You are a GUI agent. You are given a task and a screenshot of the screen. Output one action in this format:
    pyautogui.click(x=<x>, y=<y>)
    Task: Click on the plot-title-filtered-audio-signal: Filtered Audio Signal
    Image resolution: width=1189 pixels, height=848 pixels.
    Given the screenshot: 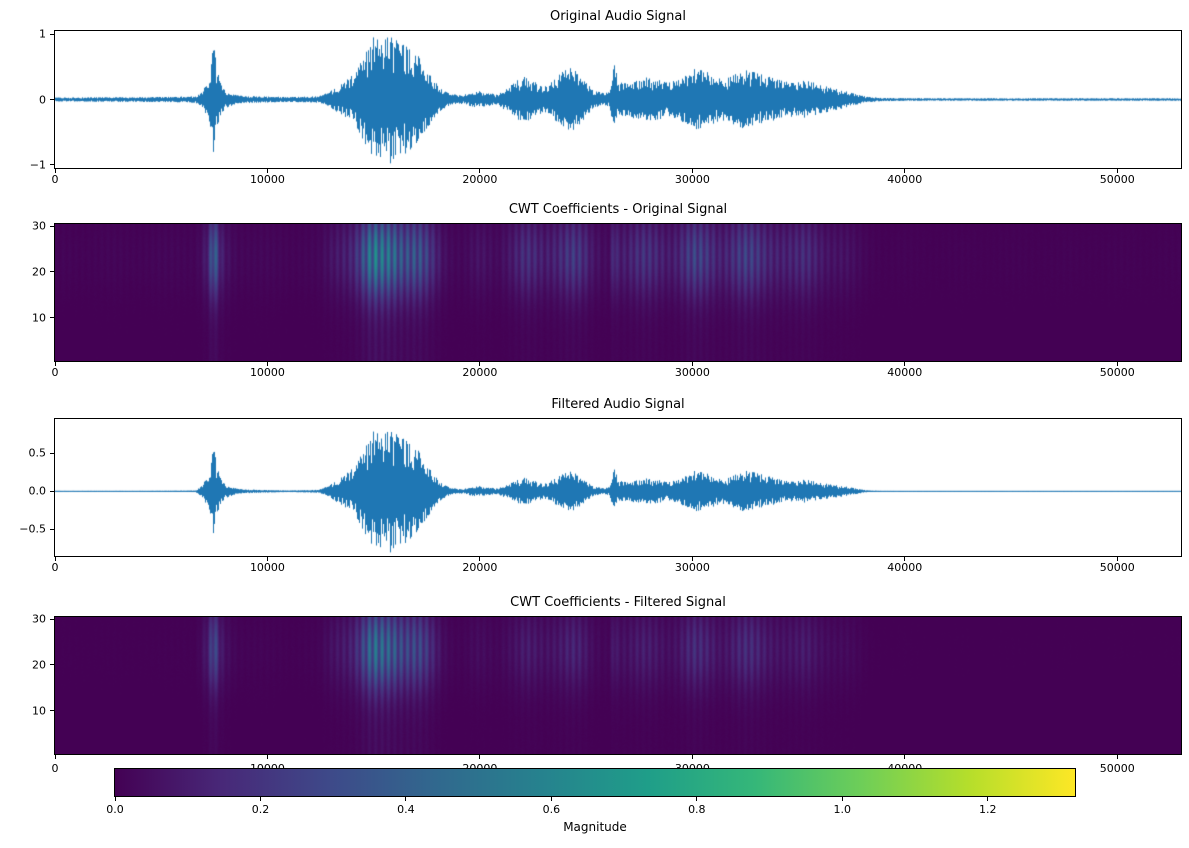 What is the action you would take?
    pyautogui.click(x=618, y=404)
    